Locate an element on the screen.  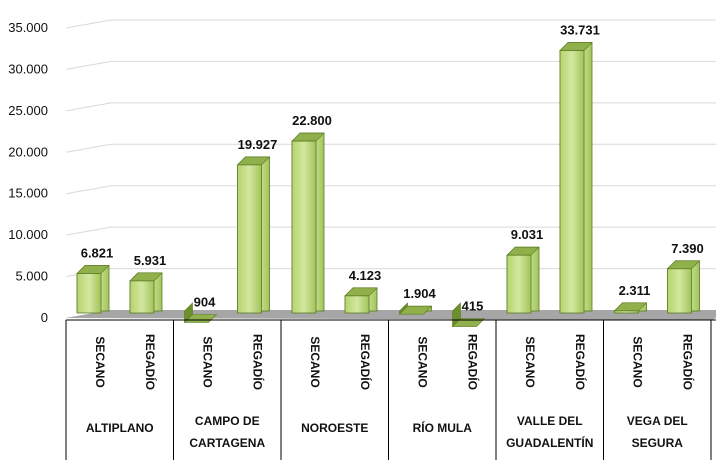
data-label: 33.731 is located at coordinates (580, 30).